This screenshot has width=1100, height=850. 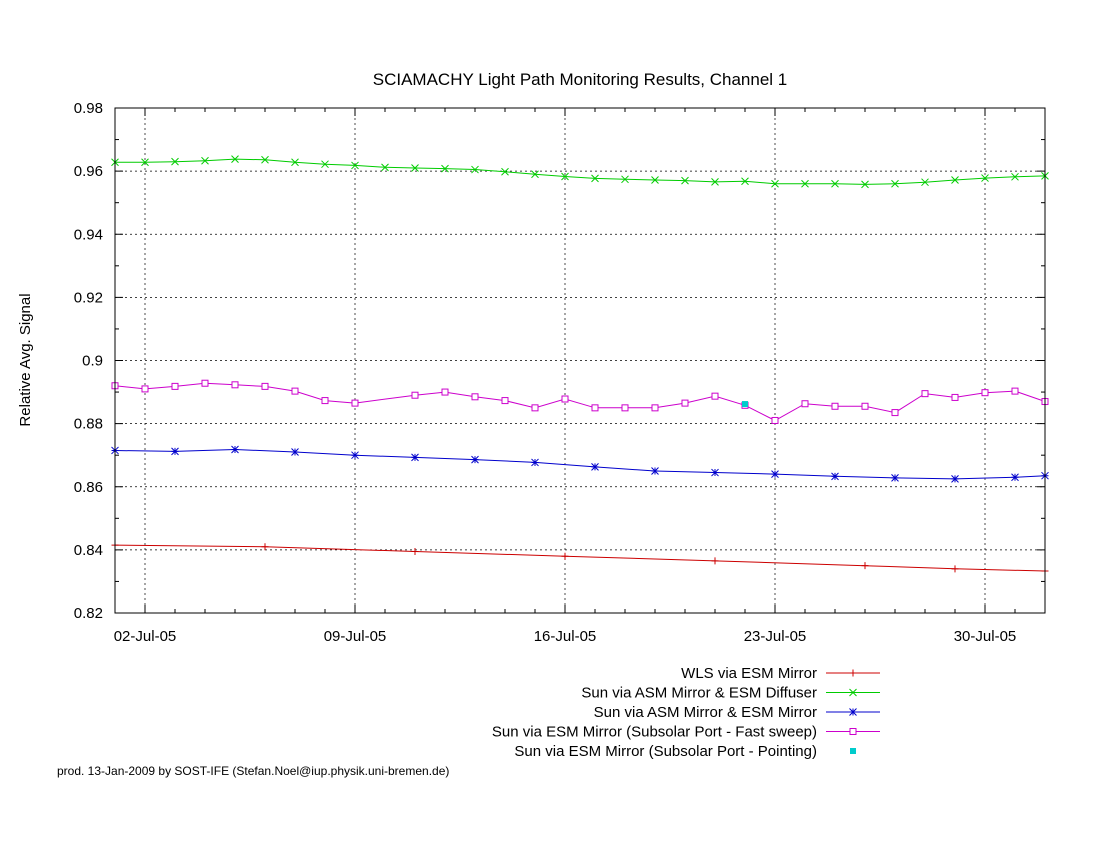 I want to click on x-tick-label: 02-Jul-05, so click(x=145, y=636).